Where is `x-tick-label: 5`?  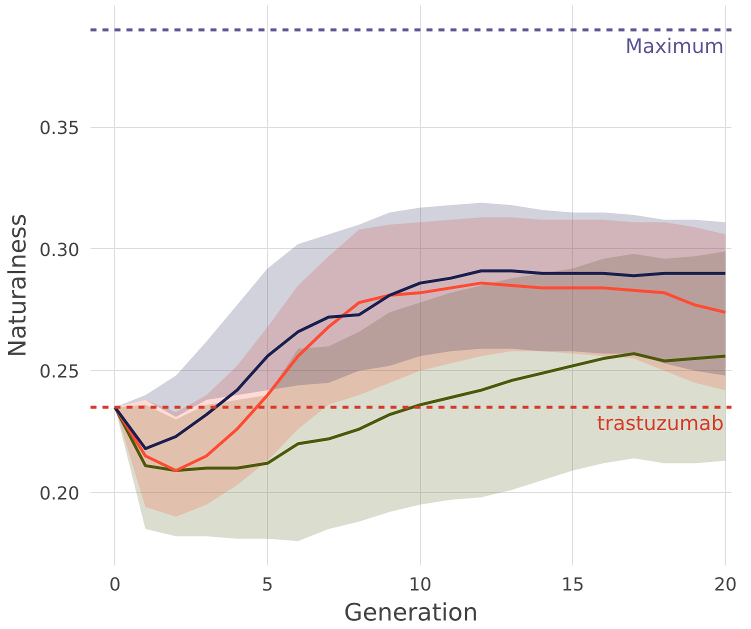 x-tick-label: 5 is located at coordinates (268, 585).